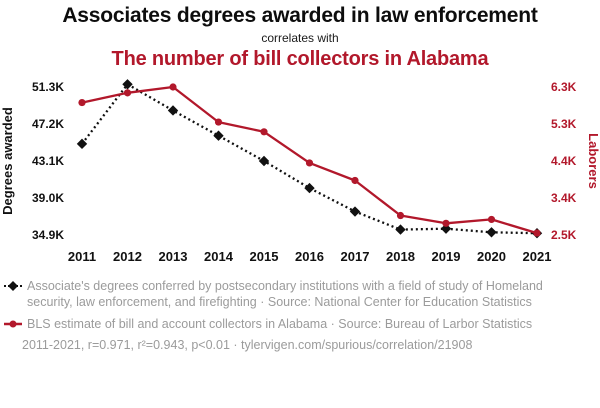 This screenshot has height=408, width=600. What do you see at coordinates (264, 256) in the screenshot?
I see `x-axis-tick: 2015` at bounding box center [264, 256].